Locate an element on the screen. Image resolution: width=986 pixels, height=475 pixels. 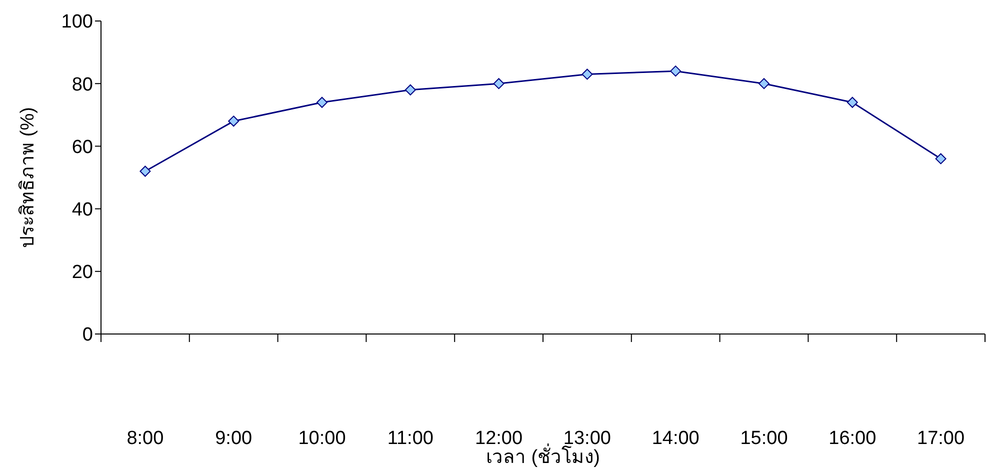
x-tick-label: 17:00 is located at coordinates (941, 438).